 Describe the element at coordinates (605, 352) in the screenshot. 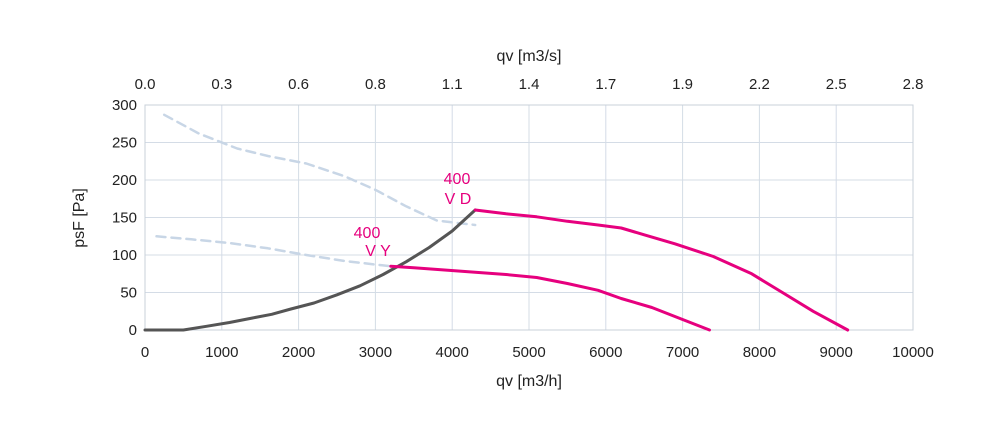

I see `x-tick-label: 6000` at that location.